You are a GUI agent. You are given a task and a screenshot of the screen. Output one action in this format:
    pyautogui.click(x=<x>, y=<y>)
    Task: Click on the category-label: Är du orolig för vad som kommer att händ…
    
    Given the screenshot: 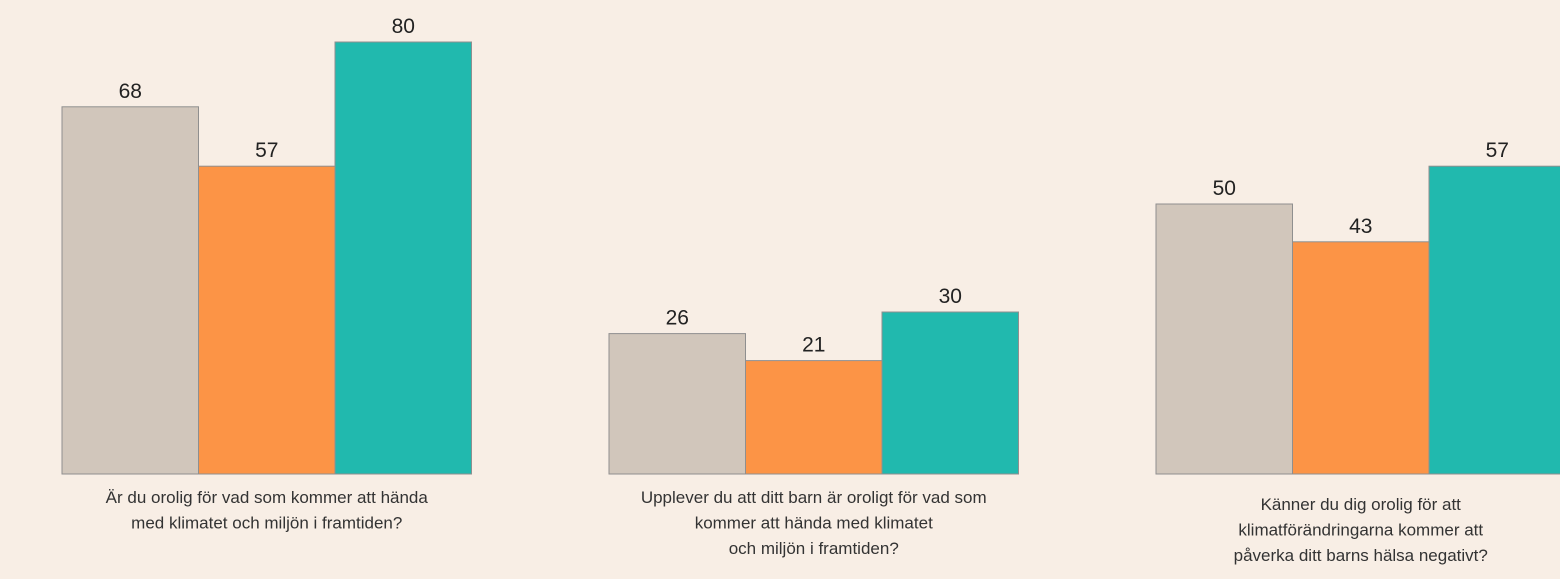 What is the action you would take?
    pyautogui.click(x=267, y=497)
    